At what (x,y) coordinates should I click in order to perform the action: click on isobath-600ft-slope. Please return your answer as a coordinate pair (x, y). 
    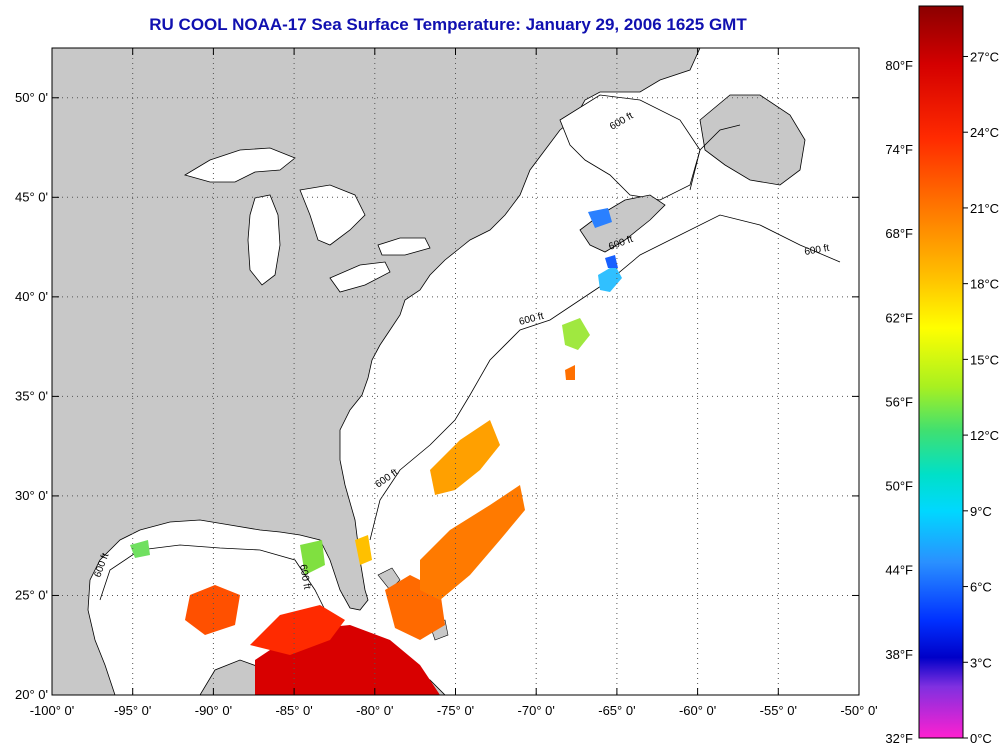
    Looking at the image, I should click on (715, 157).